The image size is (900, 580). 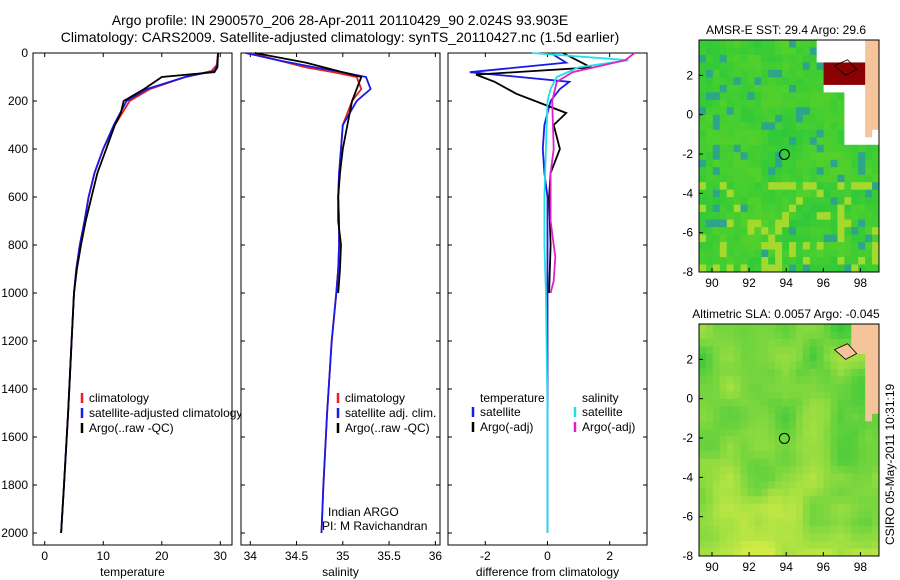 I want to click on sla-map-x-tick-label: 90, so click(x=712, y=567).